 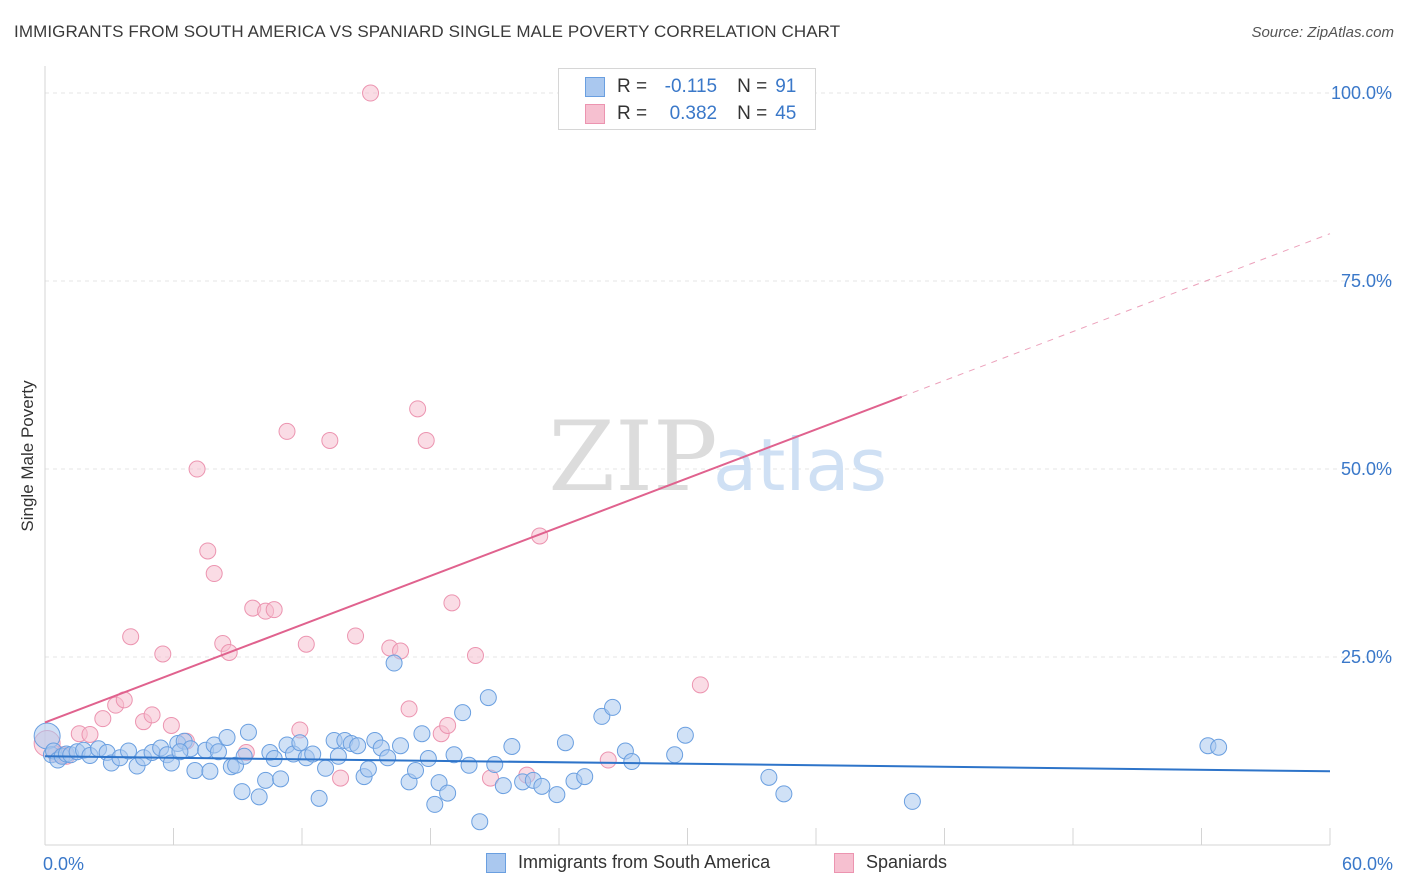 What do you see at coordinates (644, 862) in the screenshot?
I see `bottom-legend-label-blue: Immigrants from South America` at bounding box center [644, 862].